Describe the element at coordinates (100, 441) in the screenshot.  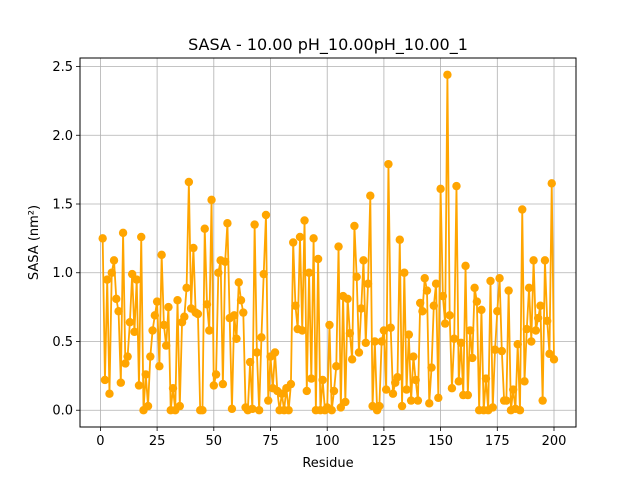
I see `x-tick-label: 0` at that location.